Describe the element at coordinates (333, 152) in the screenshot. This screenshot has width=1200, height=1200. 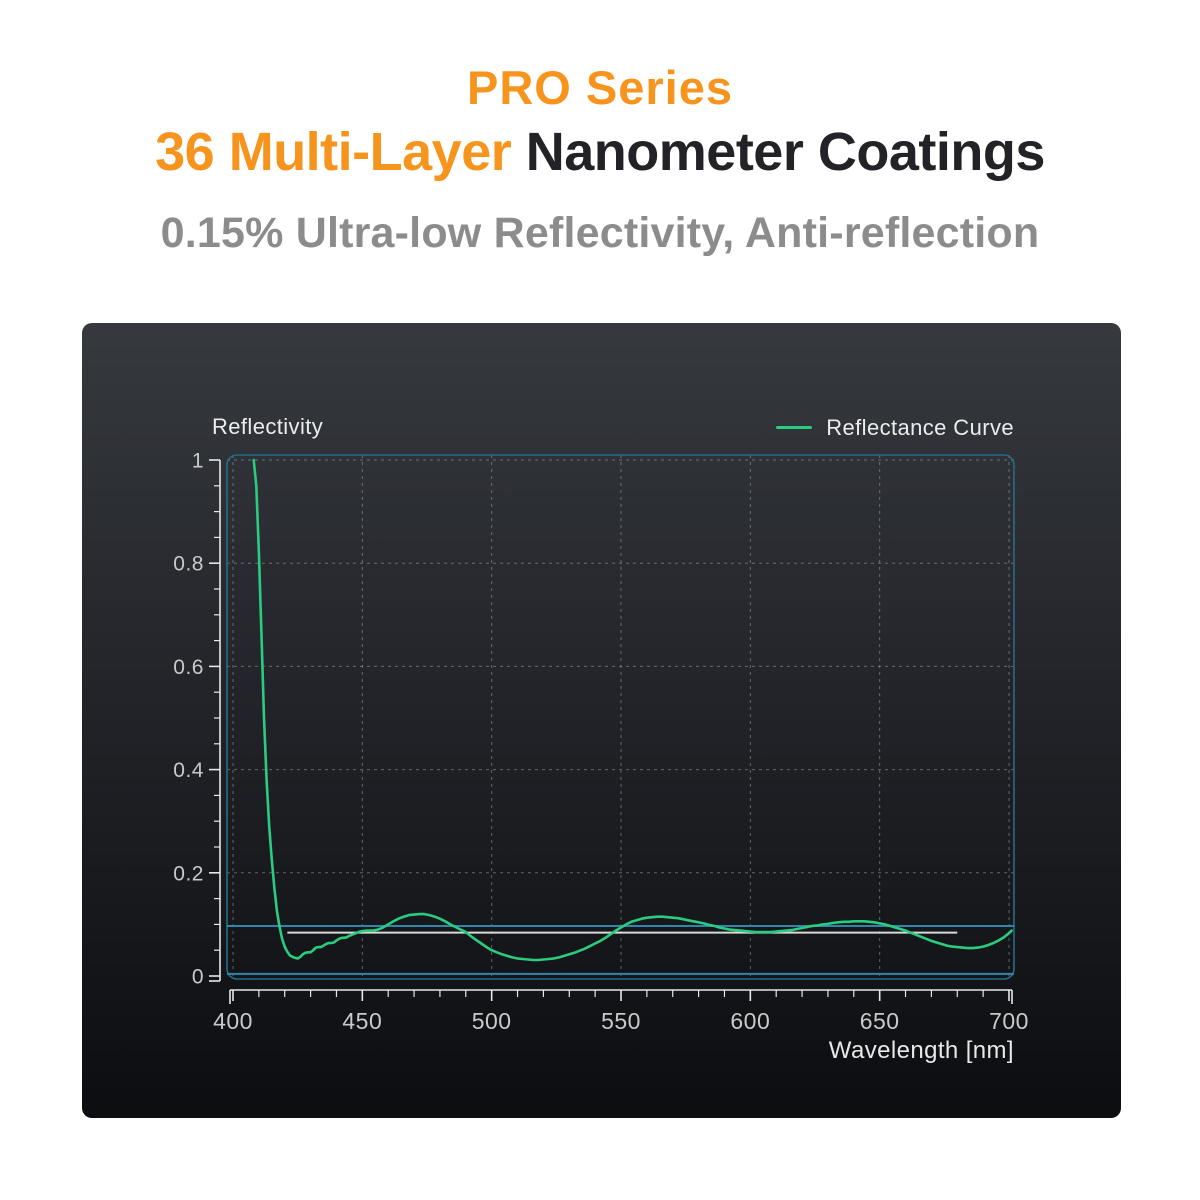
I see `title-line2-highlight: 36 Multi-Layer` at that location.